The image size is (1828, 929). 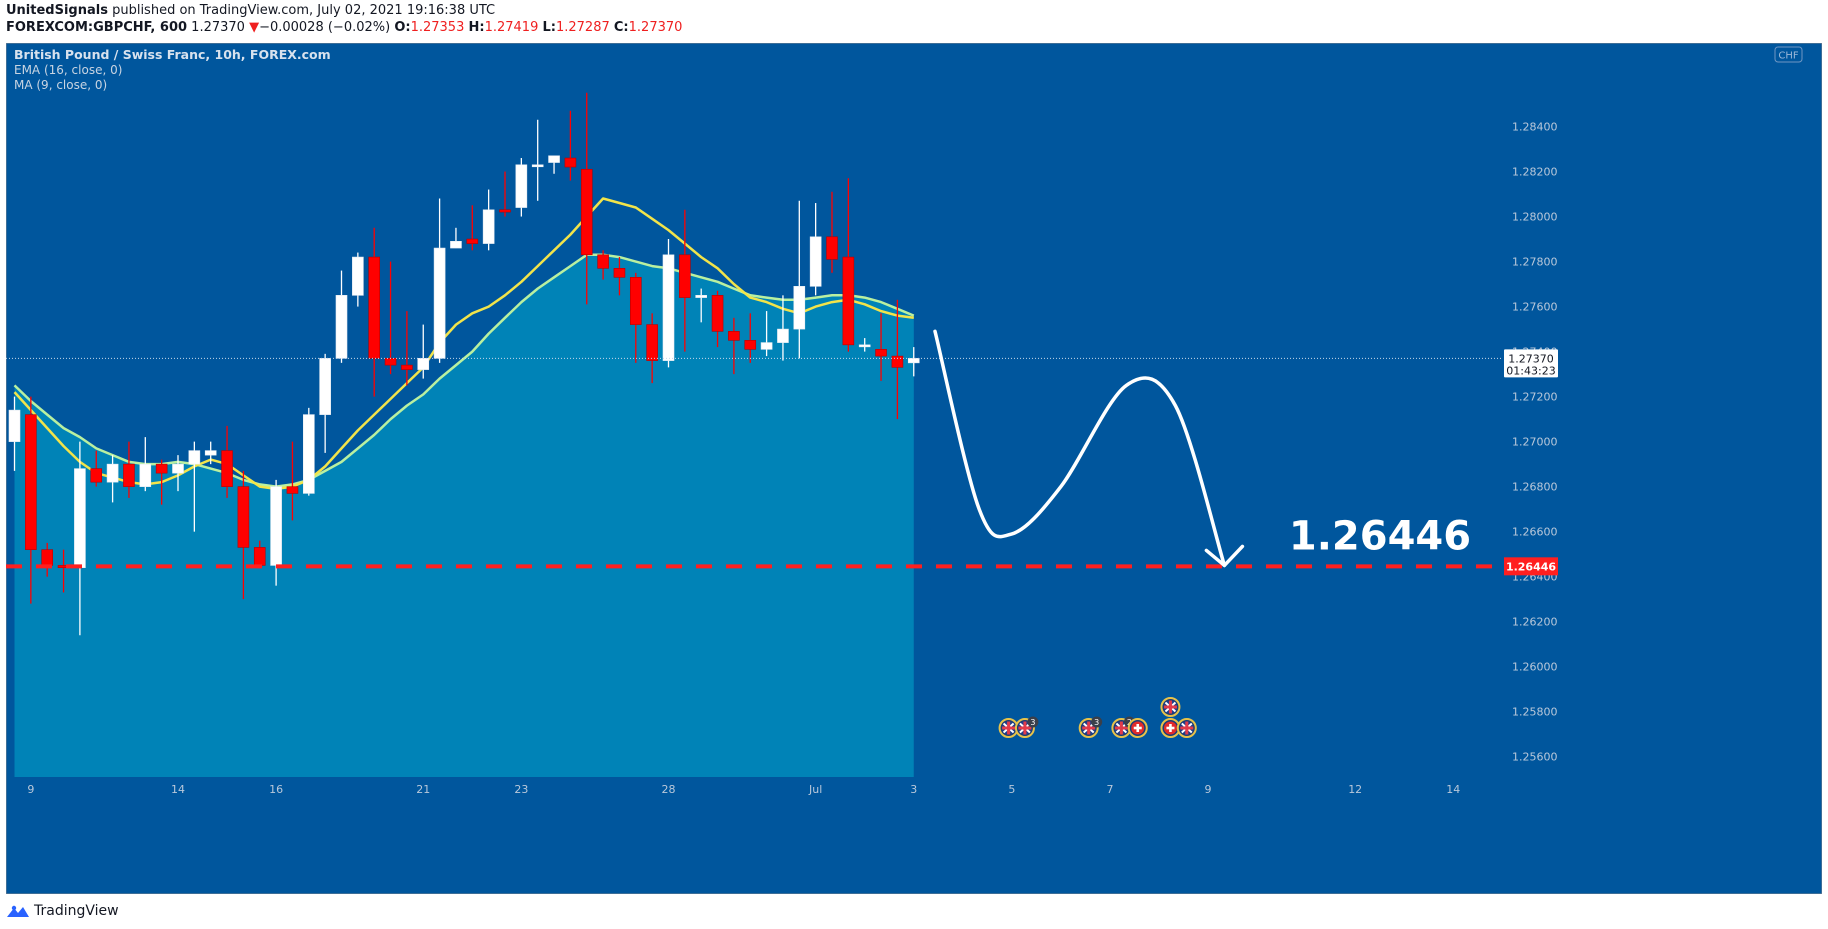 What do you see at coordinates (1380, 536) in the screenshot?
I see `target-annotation: 1.26446` at bounding box center [1380, 536].